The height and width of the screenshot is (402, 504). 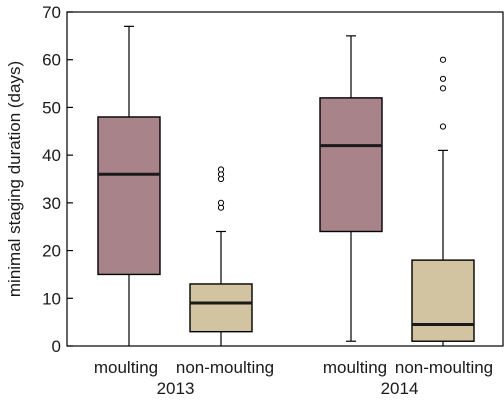 What do you see at coordinates (51, 60) in the screenshot?
I see `y-tick-label: 60` at bounding box center [51, 60].